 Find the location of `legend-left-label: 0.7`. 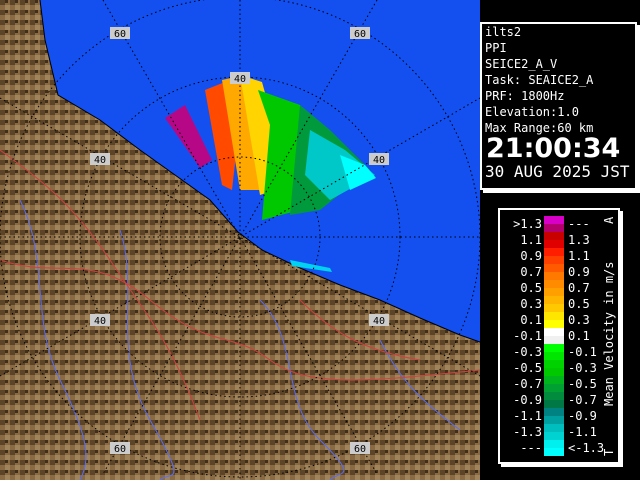

legend-left-label: 0.7 is located at coordinates (531, 272).